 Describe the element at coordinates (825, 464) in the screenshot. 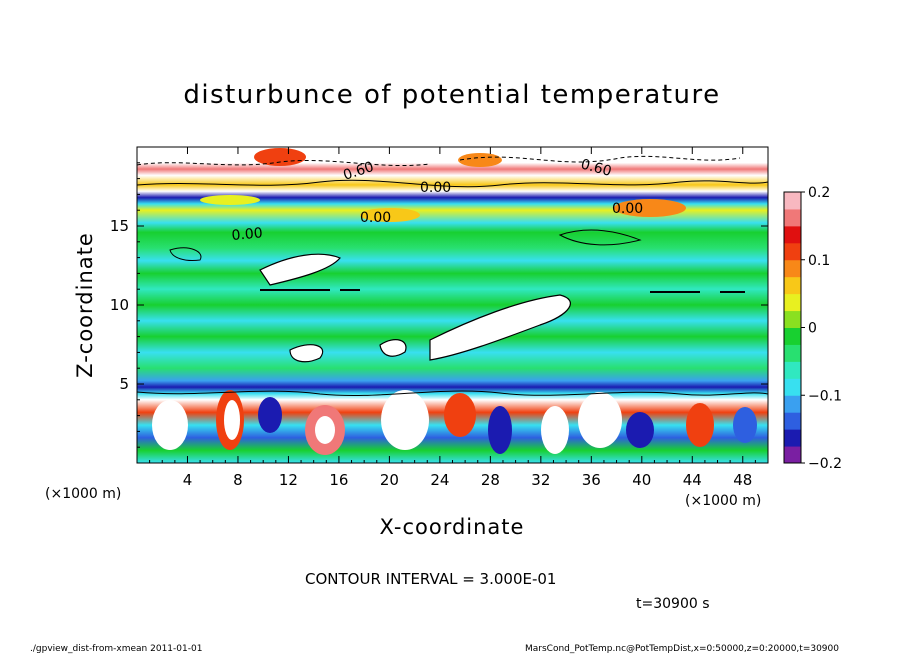

I see `colorbar-tick-label: −0.2` at that location.